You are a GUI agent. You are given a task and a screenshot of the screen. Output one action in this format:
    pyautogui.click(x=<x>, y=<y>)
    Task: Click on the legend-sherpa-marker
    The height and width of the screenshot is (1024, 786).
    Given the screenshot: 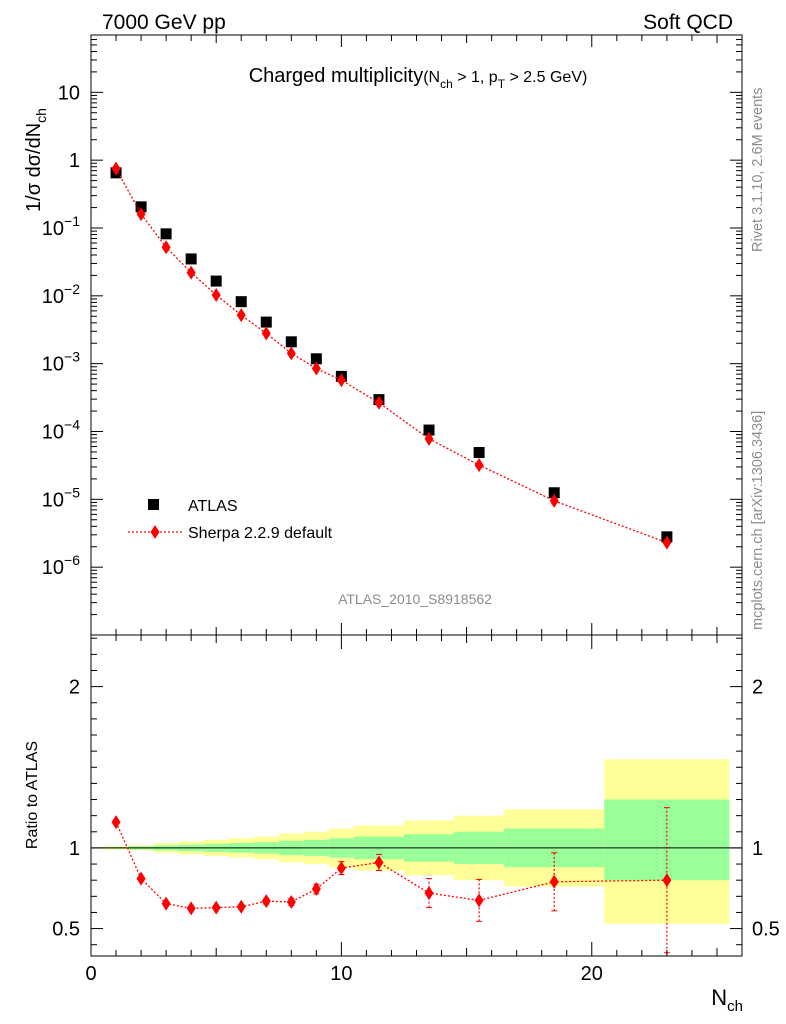 What is the action you would take?
    pyautogui.click(x=155, y=532)
    